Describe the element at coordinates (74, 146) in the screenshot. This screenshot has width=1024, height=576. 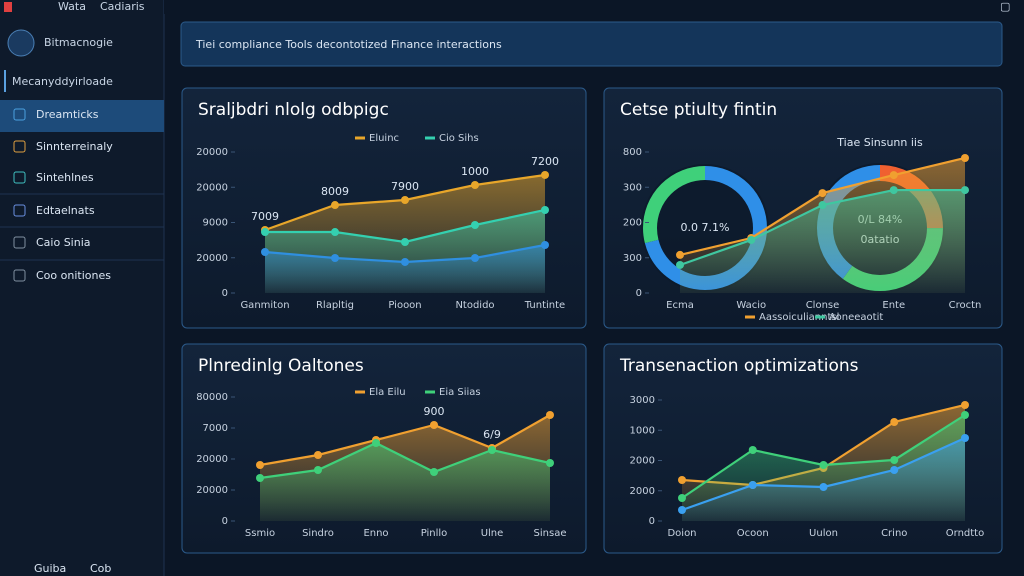
I see `nav-item: Sinnterreinaly` at that location.